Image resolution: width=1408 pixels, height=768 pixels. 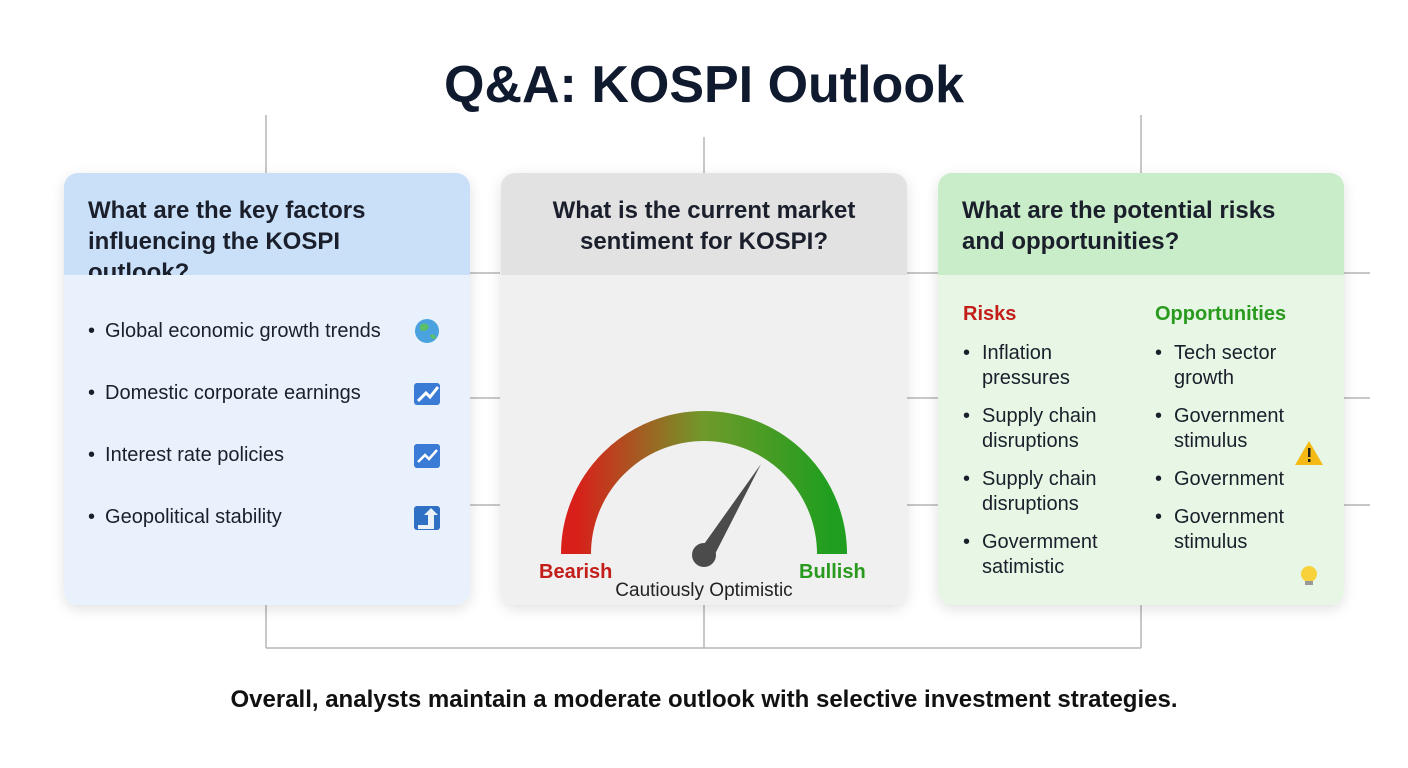 What do you see at coordinates (224, 393) in the screenshot?
I see `factor-item: Domestic corporate earnings` at bounding box center [224, 393].